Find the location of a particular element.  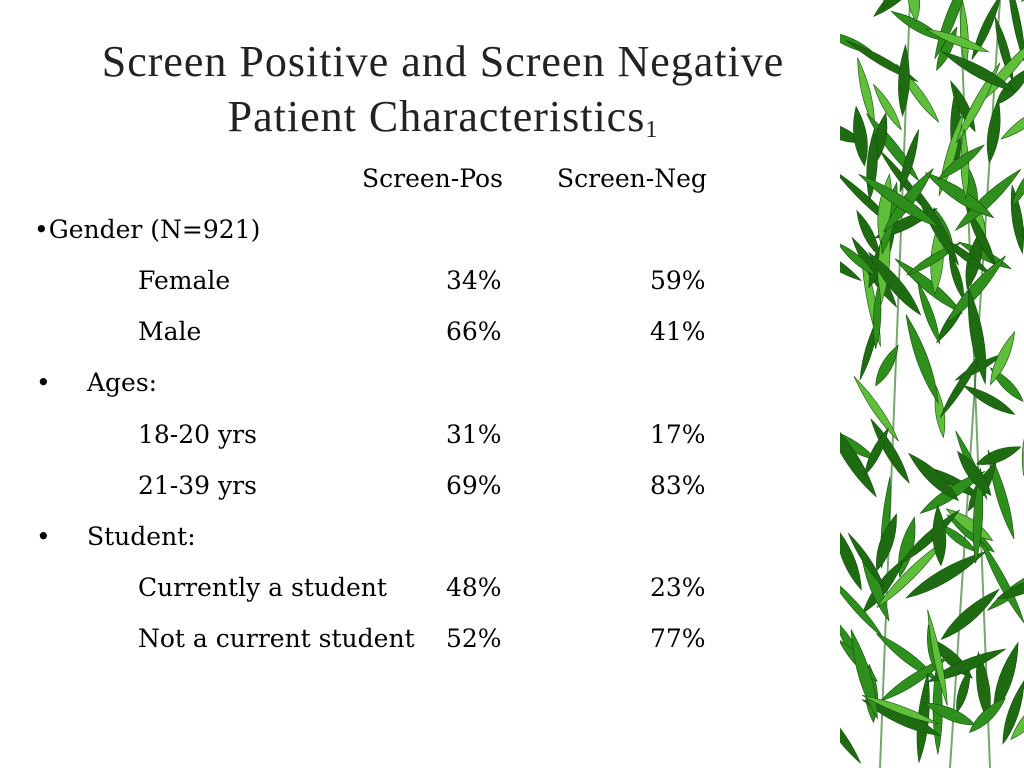

row-label-18-20: 18-20 yrs is located at coordinates (197, 434).